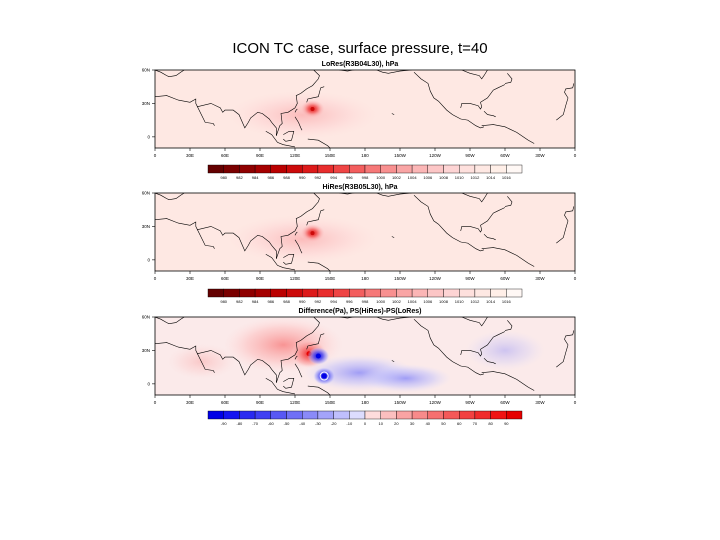 Image resolution: width=720 pixels, height=540 pixels. I want to click on colorbar-label: 994, so click(333, 301).